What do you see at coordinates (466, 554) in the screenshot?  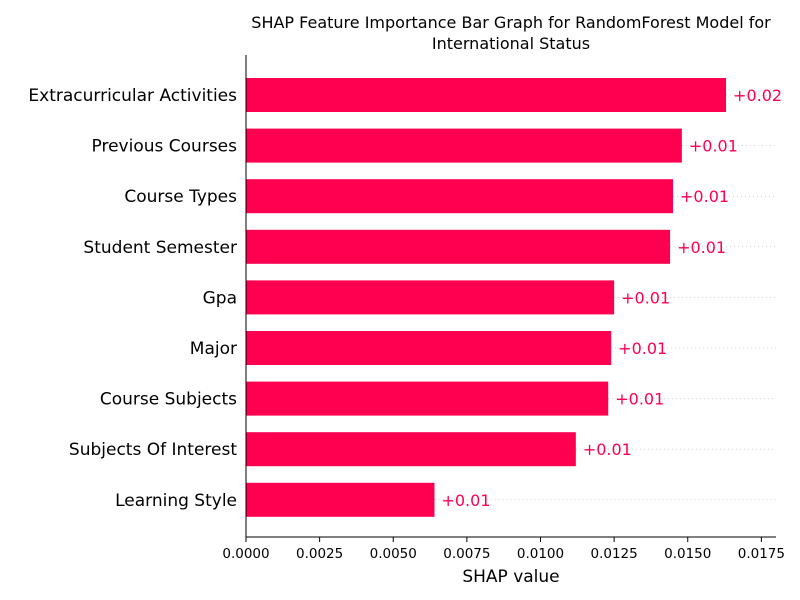 I see `x-tick-label: 0.0075` at bounding box center [466, 554].